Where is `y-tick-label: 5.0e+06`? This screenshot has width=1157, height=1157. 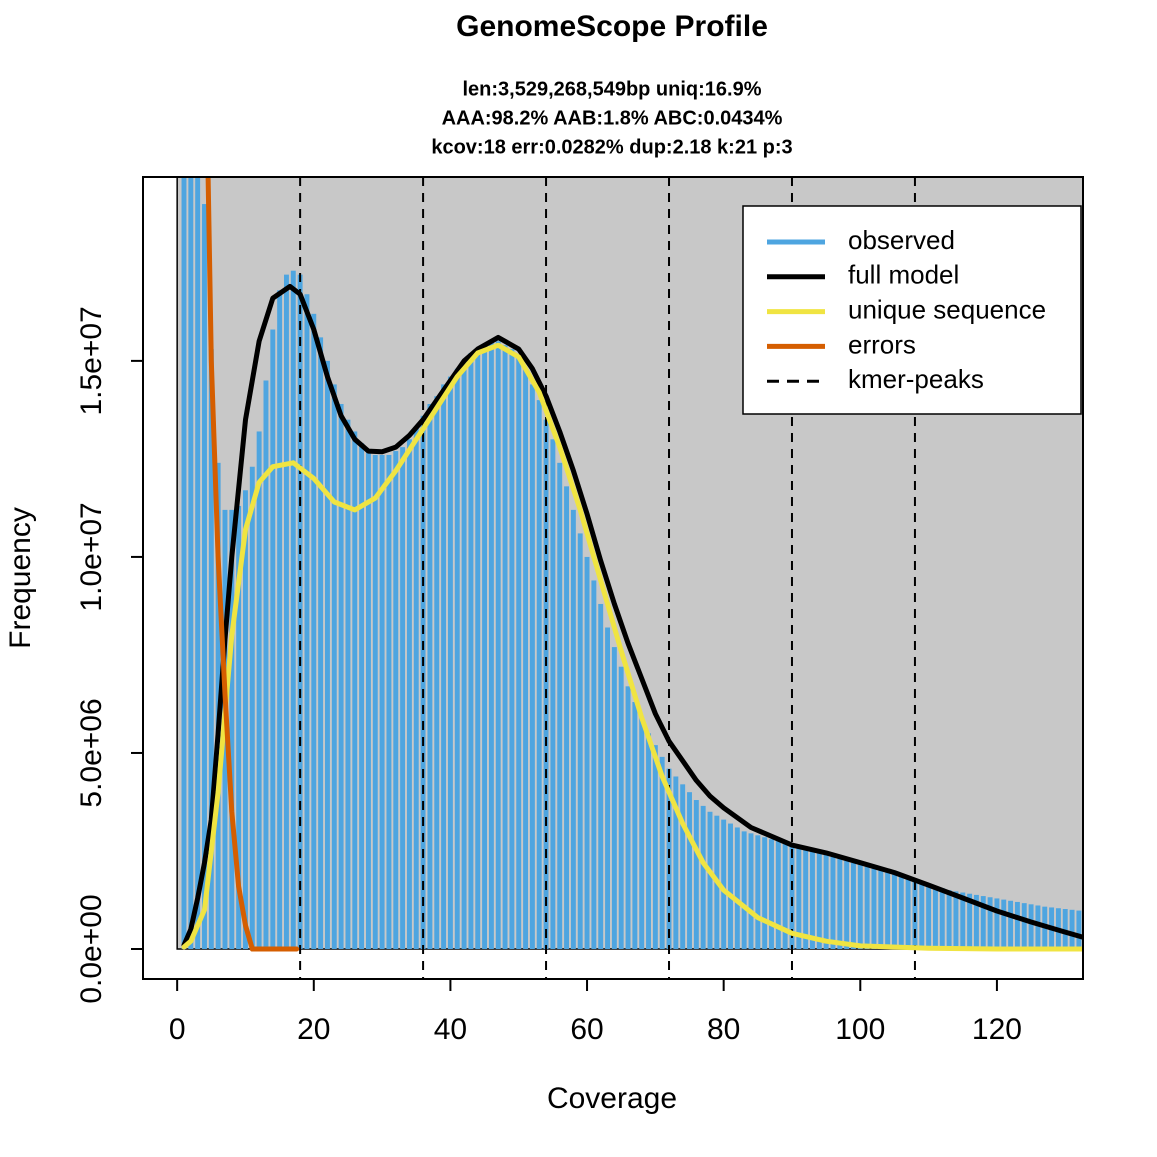 y-tick-label: 5.0e+06 is located at coordinates (91, 752).